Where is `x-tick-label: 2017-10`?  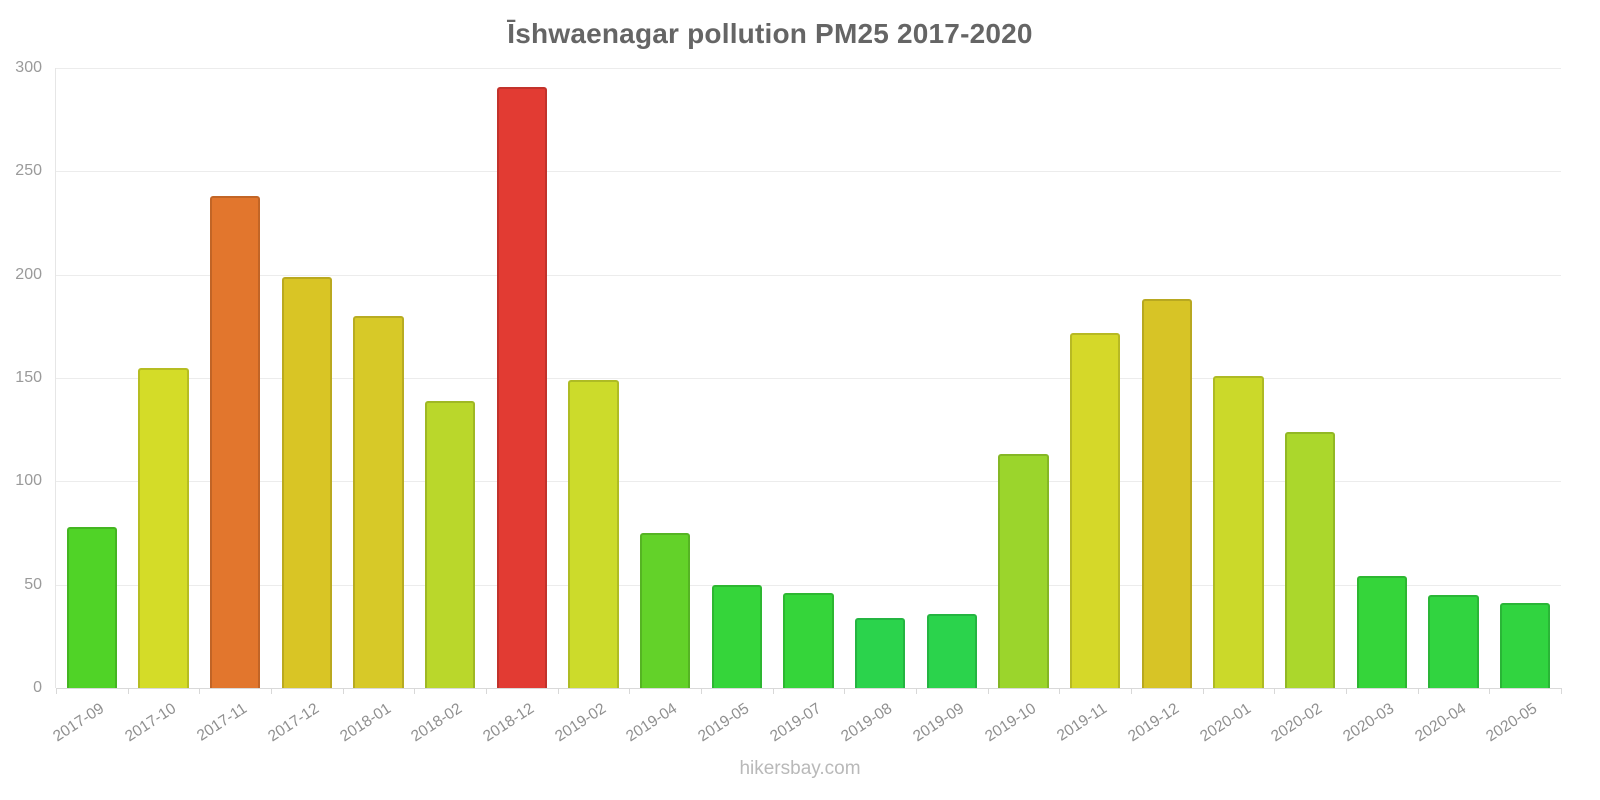 x-tick-label: 2017-10 is located at coordinates (150, 723).